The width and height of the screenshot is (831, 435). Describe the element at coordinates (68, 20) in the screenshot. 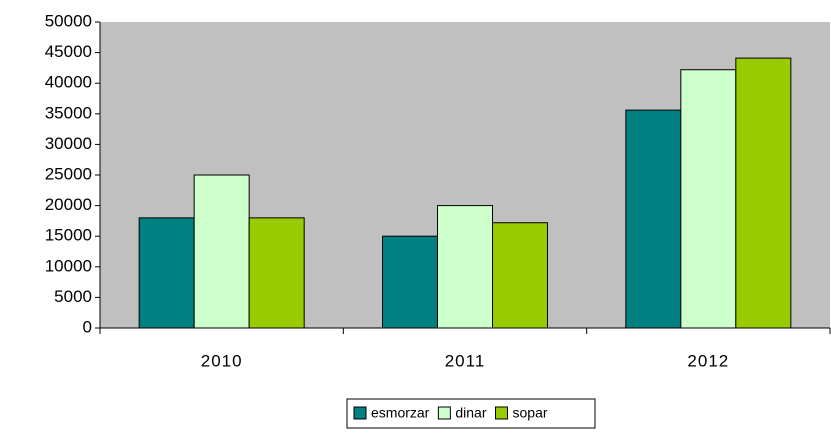

I see `y-tick-label: 50000` at that location.